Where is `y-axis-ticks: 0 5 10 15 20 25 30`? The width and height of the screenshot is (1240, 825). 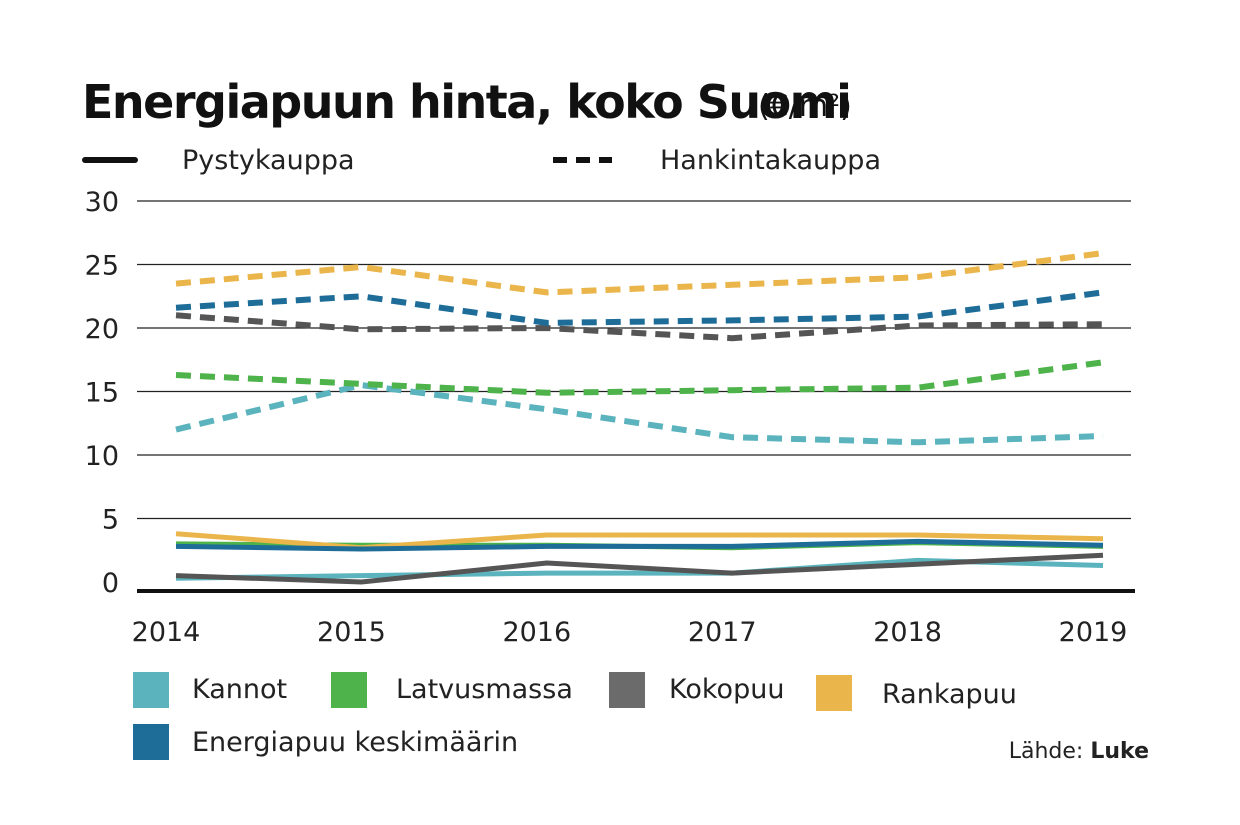
y-axis-ticks: 0 5 10 15 20 25 30 is located at coordinates (102, 393).